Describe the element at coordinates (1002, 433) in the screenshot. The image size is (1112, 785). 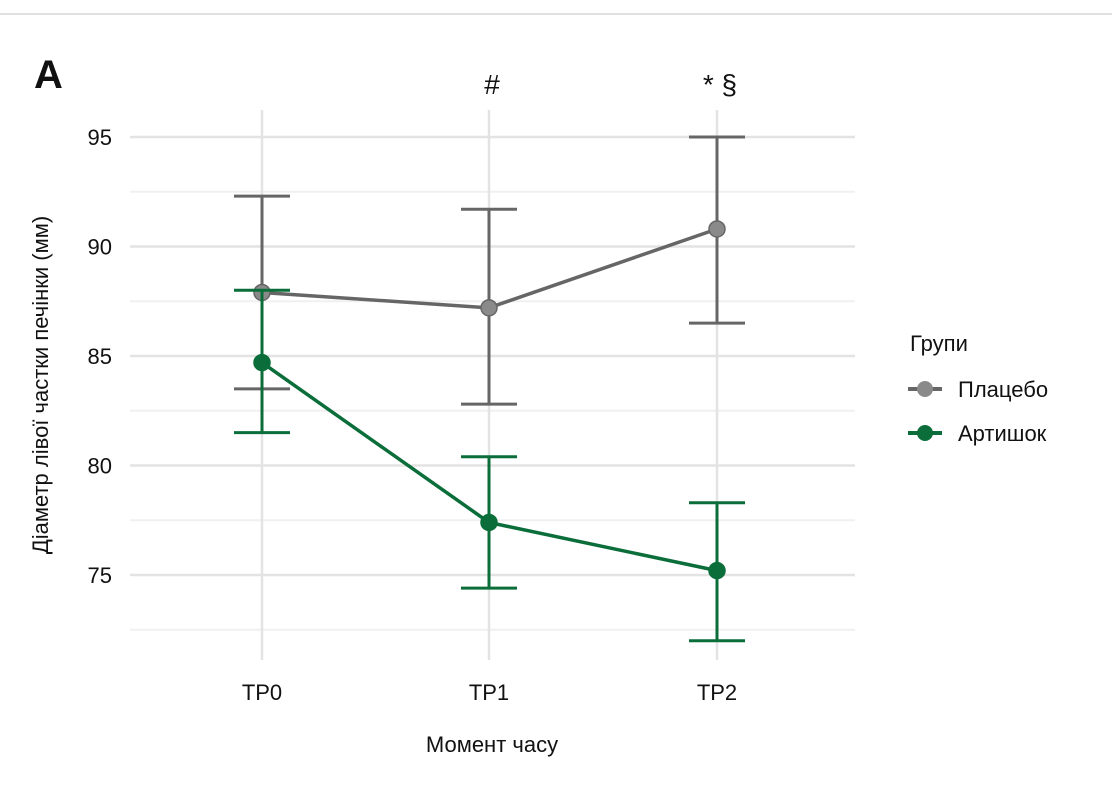
I see `legend-label: Артишок` at that location.